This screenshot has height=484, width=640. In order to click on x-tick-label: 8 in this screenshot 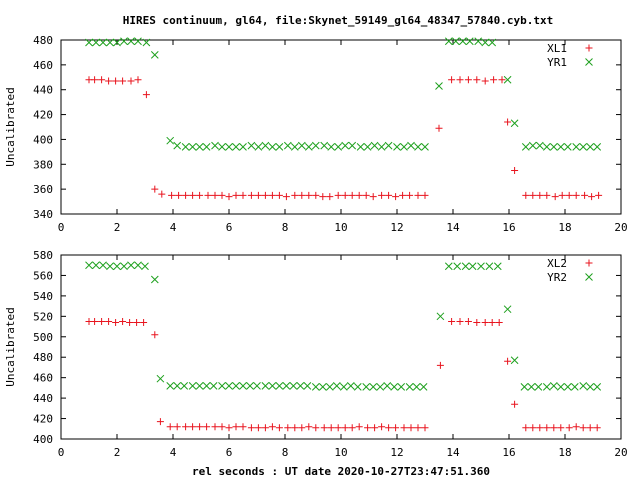, I will do `click(285, 227)`.